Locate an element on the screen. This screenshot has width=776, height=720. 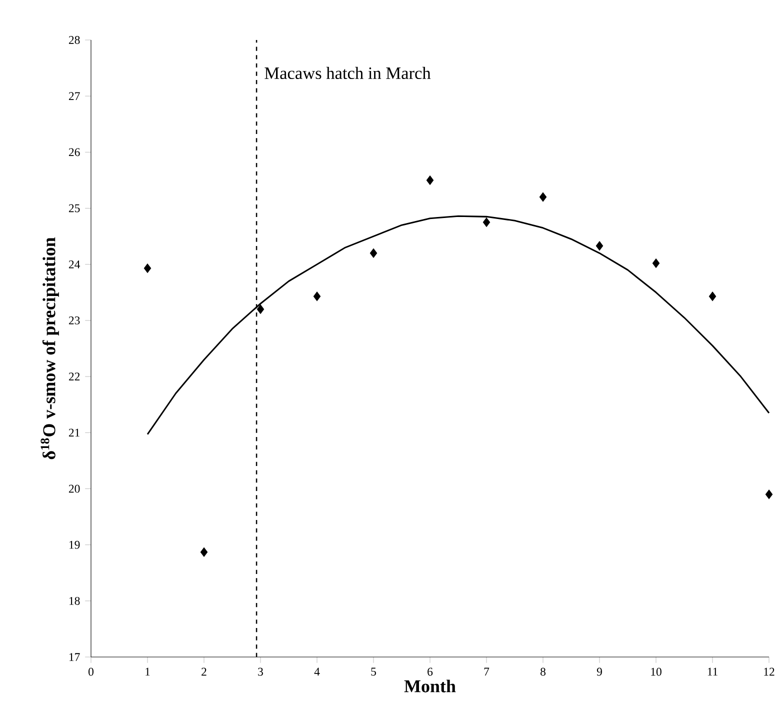
x-tick-label: 10 is located at coordinates (656, 672).